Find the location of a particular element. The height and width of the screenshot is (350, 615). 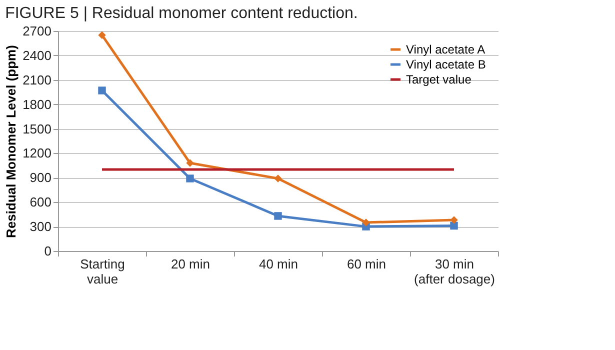

y-axis-title: Residual Monomer Level (ppm) is located at coordinates (11, 141).